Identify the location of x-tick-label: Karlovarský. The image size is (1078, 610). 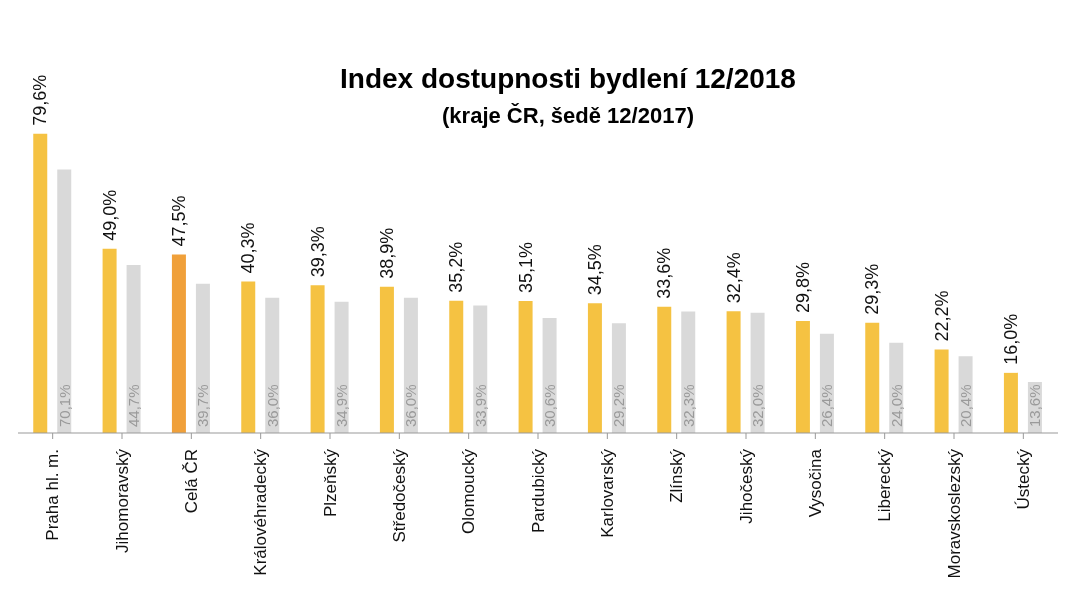
(607, 493).